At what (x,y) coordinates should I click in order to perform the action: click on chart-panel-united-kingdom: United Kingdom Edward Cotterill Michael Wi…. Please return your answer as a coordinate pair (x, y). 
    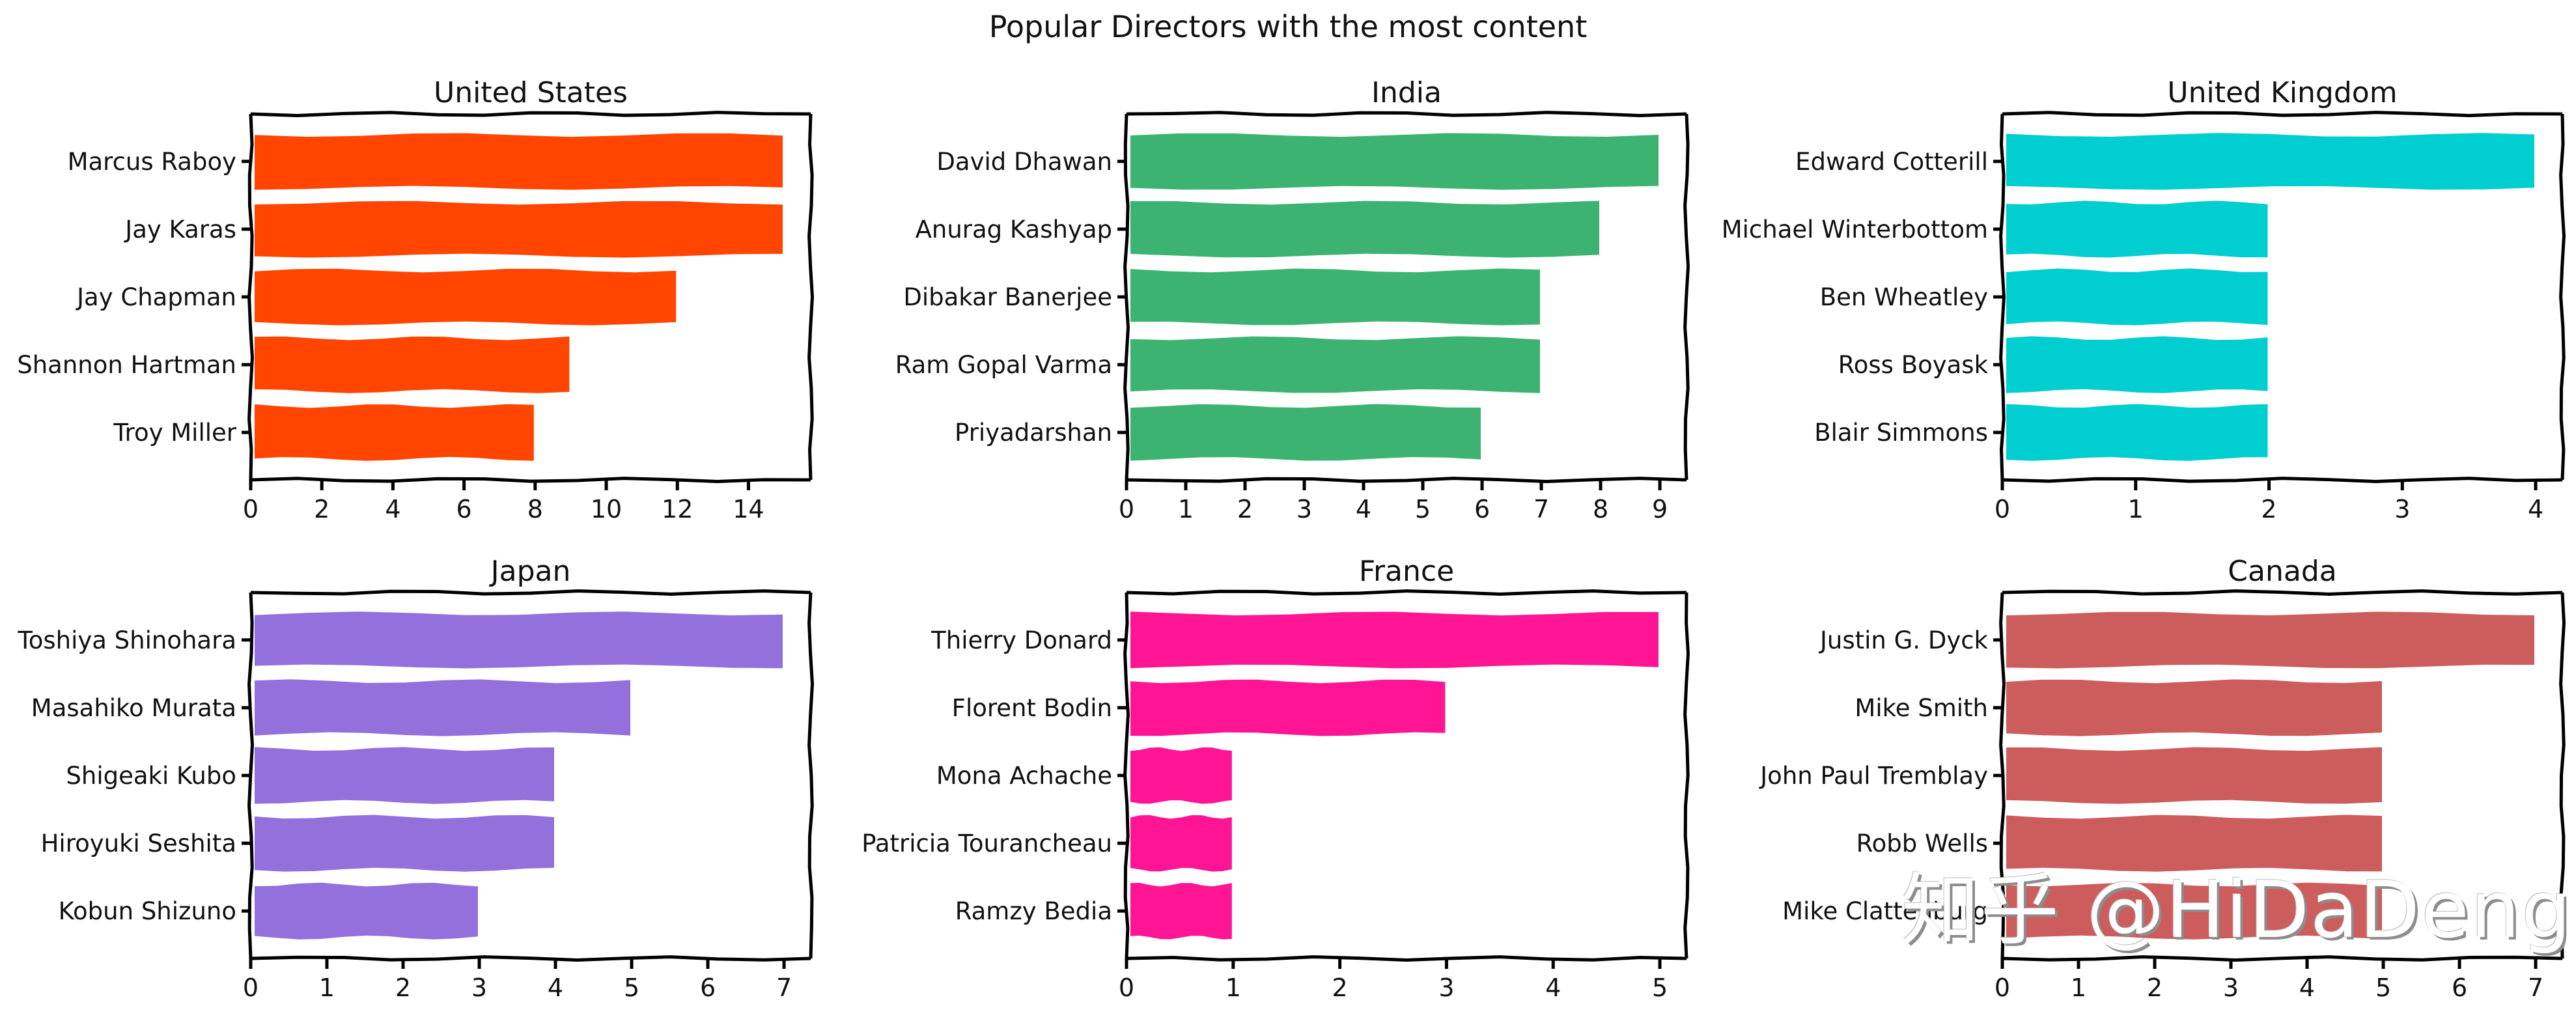
    Looking at the image, I should click on (2144, 299).